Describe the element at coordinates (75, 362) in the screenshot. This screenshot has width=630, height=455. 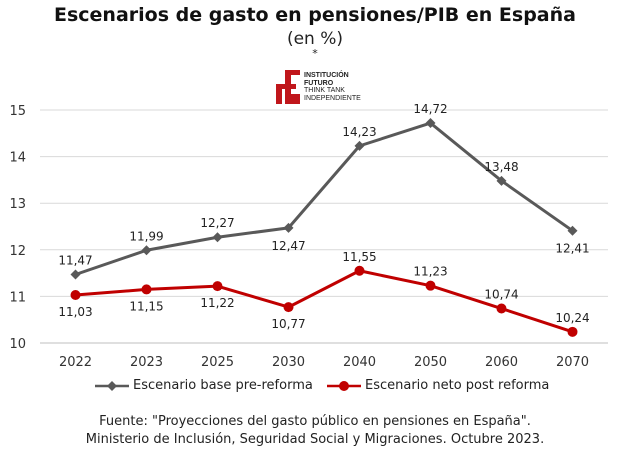
I see `x-tick-label: 2022` at that location.